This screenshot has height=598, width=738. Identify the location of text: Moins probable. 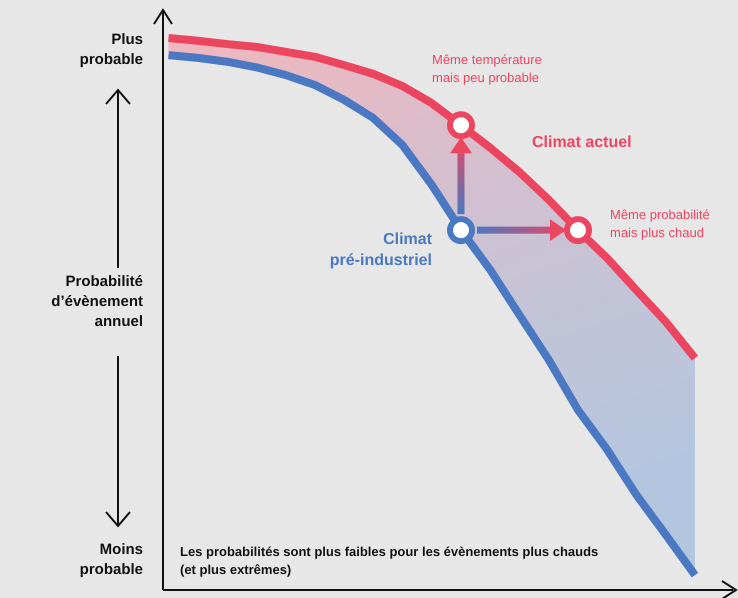
(111, 559).